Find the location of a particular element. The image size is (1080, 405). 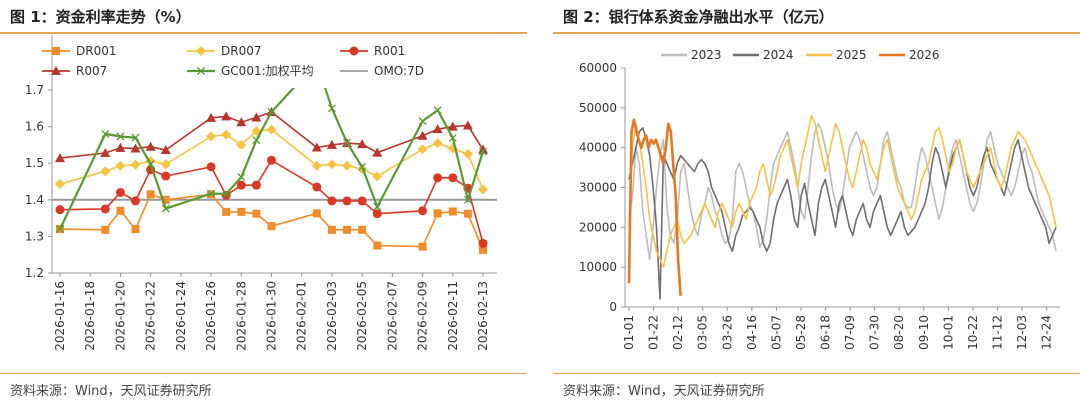

series-2026 is located at coordinates (654, 207).